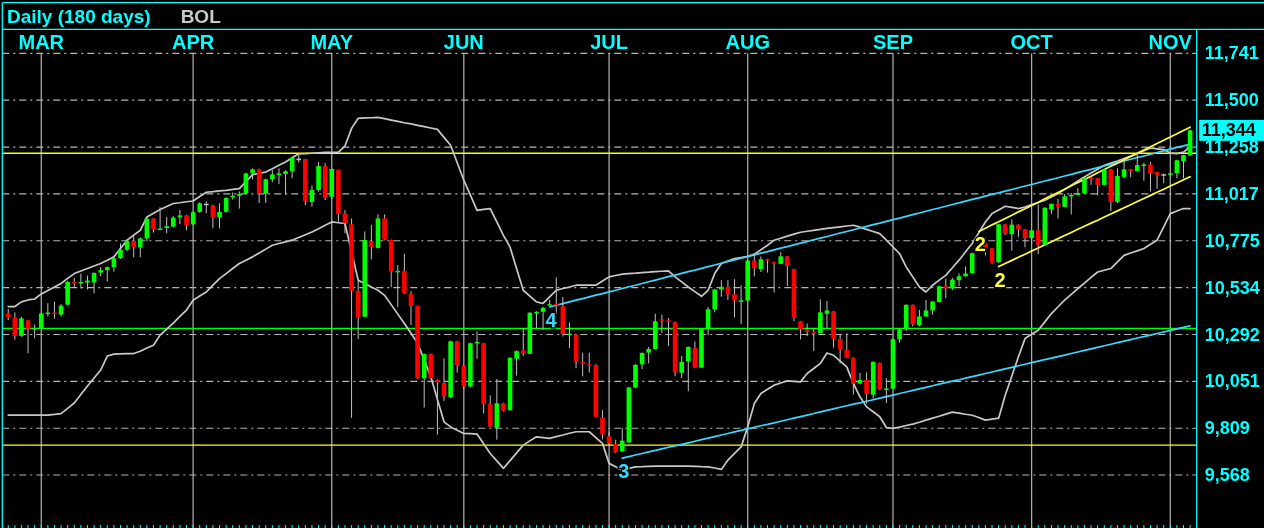 This screenshot has width=1264, height=528. What do you see at coordinates (1228, 130) in the screenshot?
I see `text: 11,344` at bounding box center [1228, 130].